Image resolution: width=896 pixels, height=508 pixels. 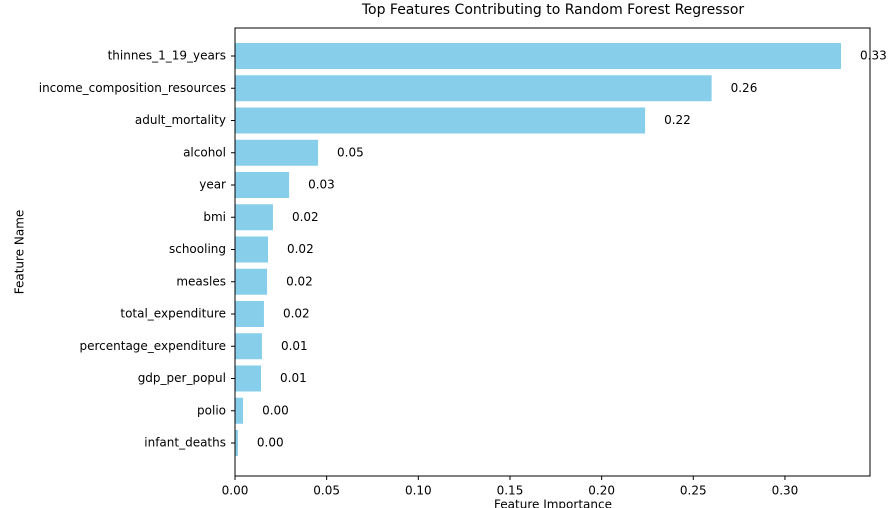 What do you see at coordinates (693, 491) in the screenshot?
I see `x-tick-label: 0.25` at bounding box center [693, 491].